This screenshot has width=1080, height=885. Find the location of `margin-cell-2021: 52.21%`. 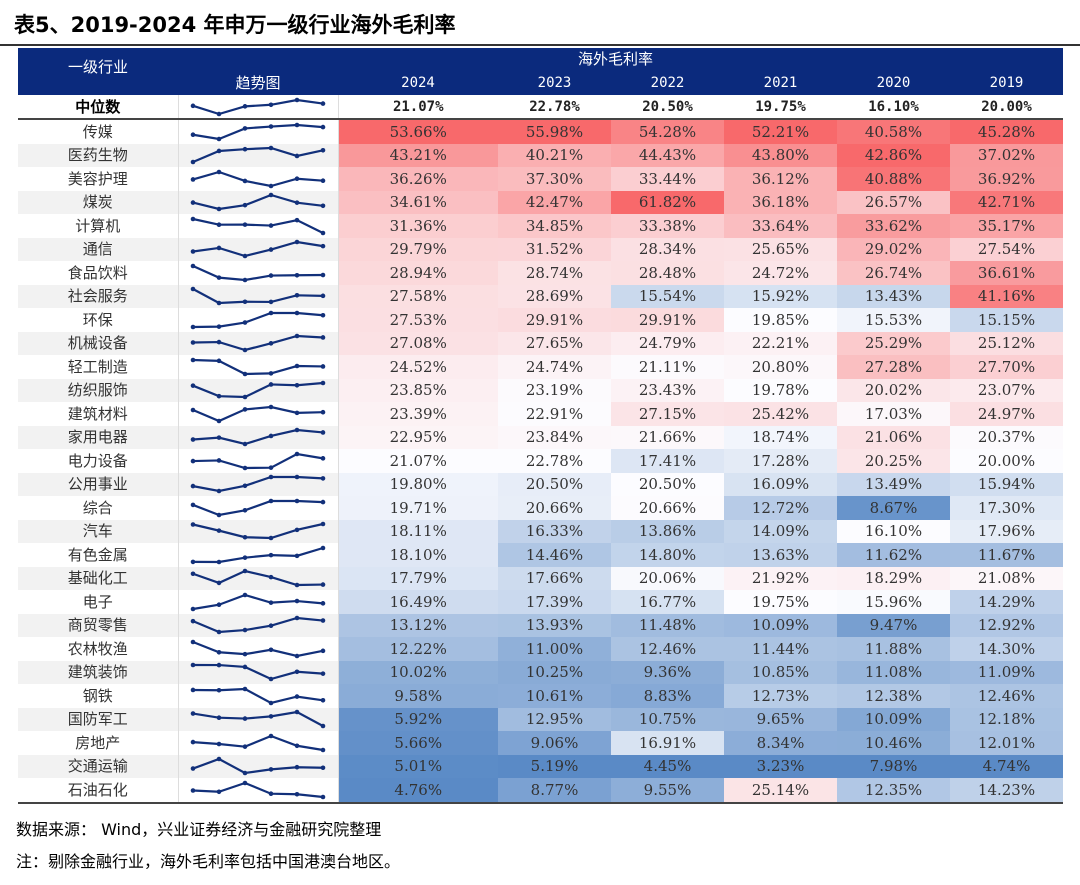

margin-cell-2021: 52.21% is located at coordinates (780, 131).